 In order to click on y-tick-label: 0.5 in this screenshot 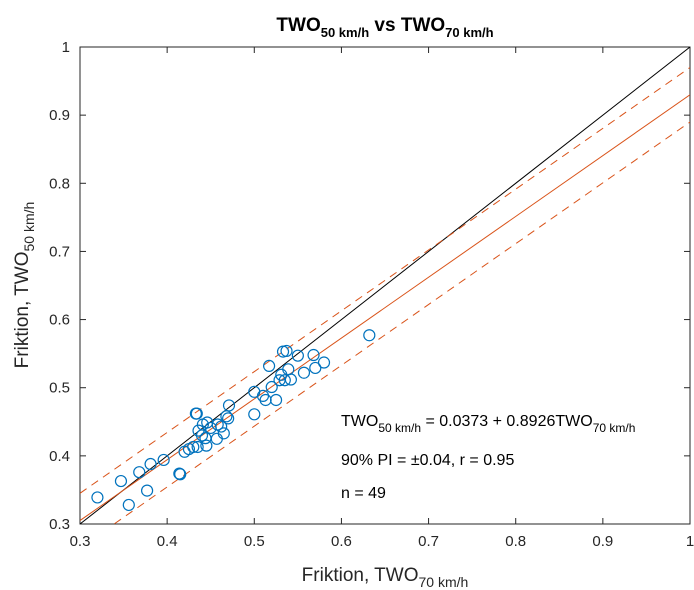, I will do `click(59, 388)`.